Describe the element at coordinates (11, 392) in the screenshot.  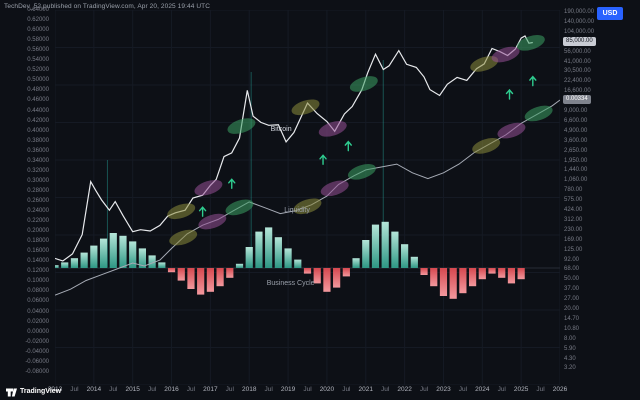
I see `tradingview-logo-icon` at that location.